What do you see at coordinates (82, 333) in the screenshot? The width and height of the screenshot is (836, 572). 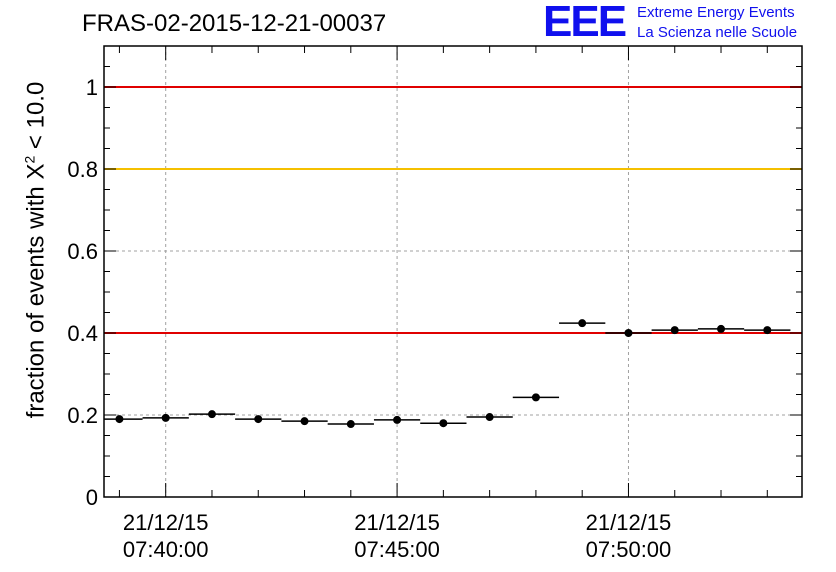 I see `y-tick-label: 0.4` at bounding box center [82, 333].